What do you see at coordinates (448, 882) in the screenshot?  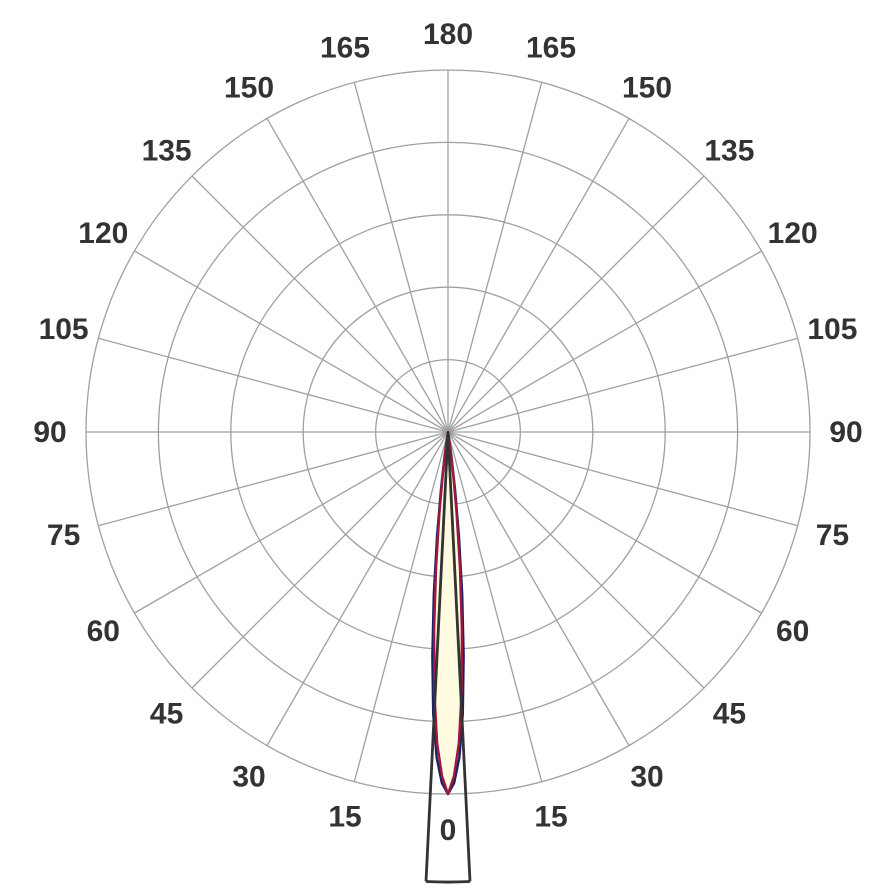 I see `beam-arc` at bounding box center [448, 882].